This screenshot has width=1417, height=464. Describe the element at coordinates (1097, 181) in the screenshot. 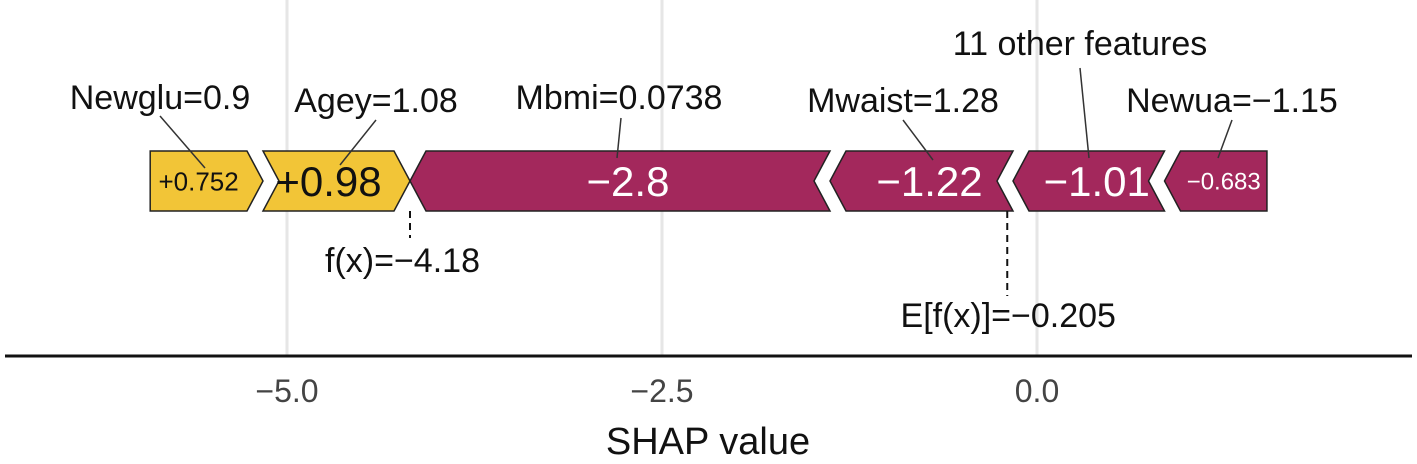

I see `segment-value-label: −1.01` at that location.